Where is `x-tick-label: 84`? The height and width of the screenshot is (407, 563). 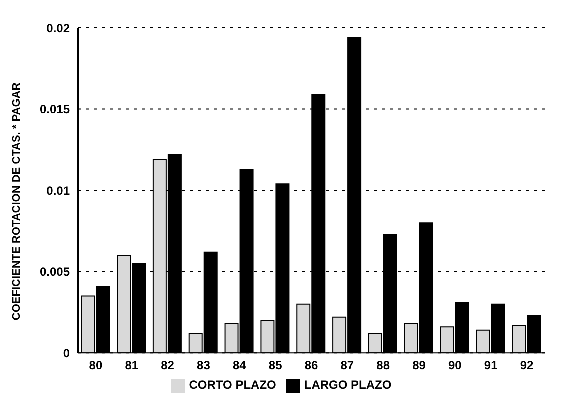
x-tick-label: 84 is located at coordinates (239, 365).